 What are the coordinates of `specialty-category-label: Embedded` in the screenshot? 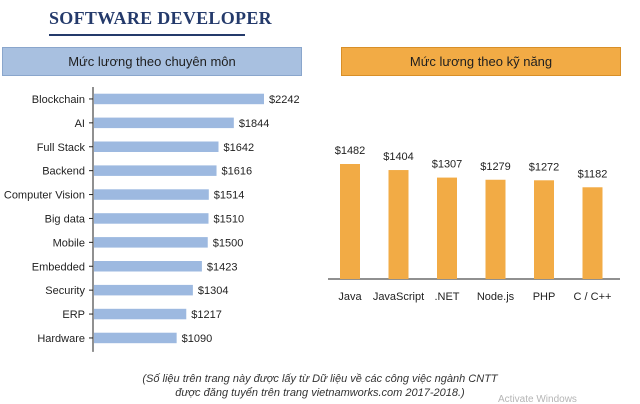 It's located at (58, 267).